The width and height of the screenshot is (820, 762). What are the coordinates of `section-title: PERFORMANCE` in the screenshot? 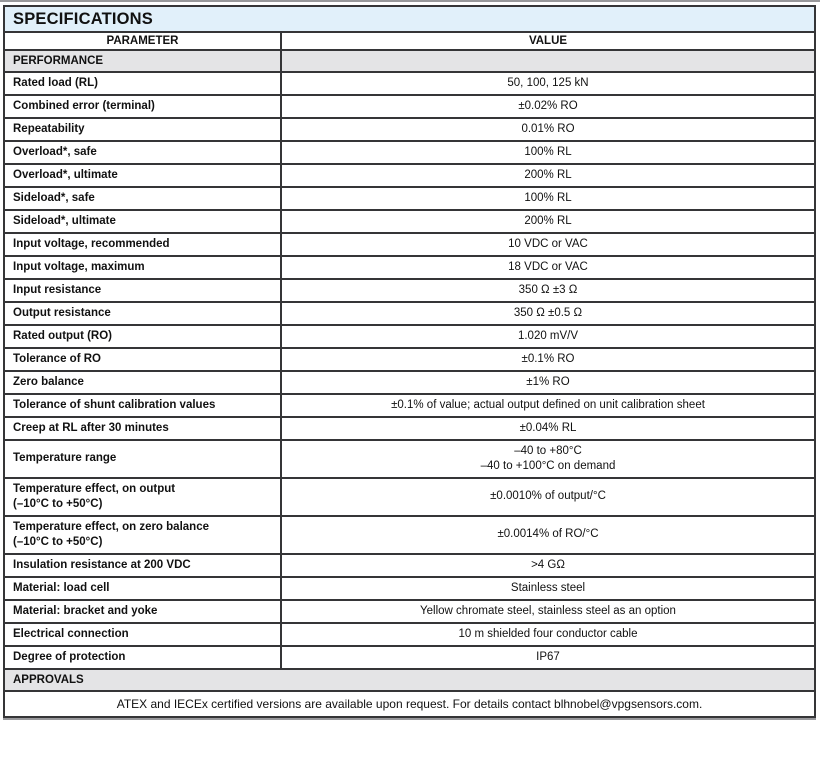 It's located at (142, 61).